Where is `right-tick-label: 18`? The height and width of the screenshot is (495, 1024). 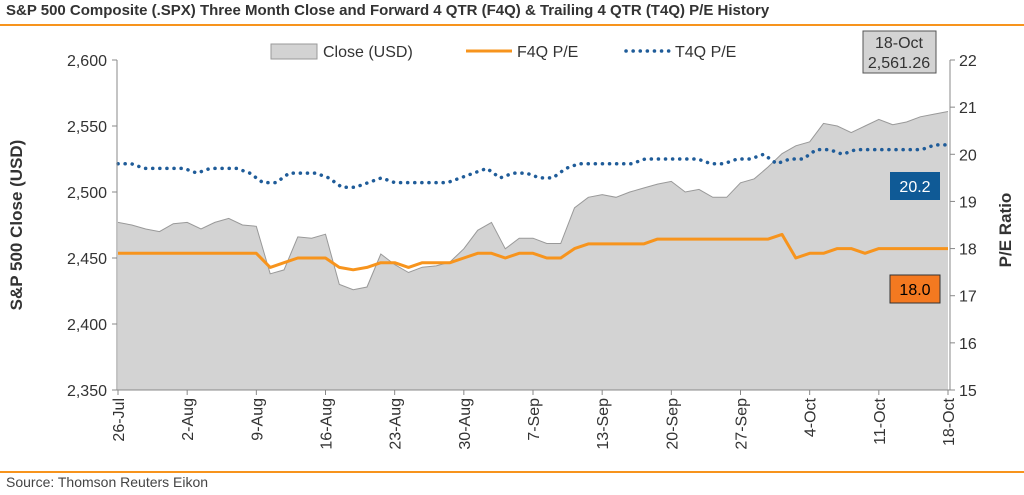 right-tick-label: 18 is located at coordinates (968, 250).